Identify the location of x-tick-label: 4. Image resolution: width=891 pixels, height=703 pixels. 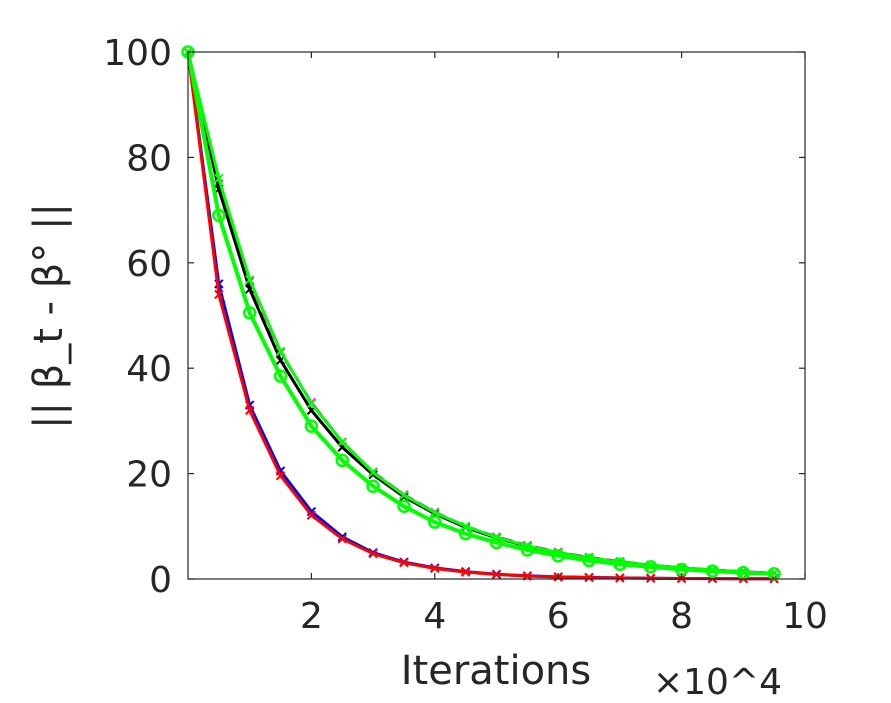
(434, 616).